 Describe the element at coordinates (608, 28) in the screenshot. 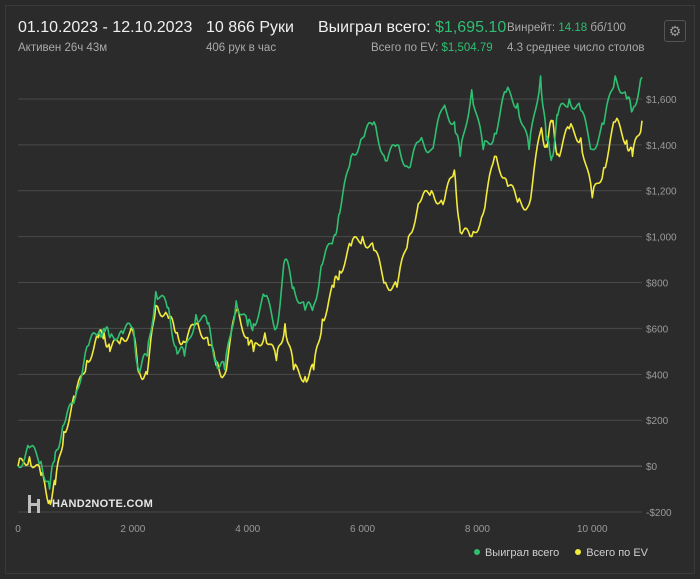

I see `winrate-unit: бб/100` at that location.